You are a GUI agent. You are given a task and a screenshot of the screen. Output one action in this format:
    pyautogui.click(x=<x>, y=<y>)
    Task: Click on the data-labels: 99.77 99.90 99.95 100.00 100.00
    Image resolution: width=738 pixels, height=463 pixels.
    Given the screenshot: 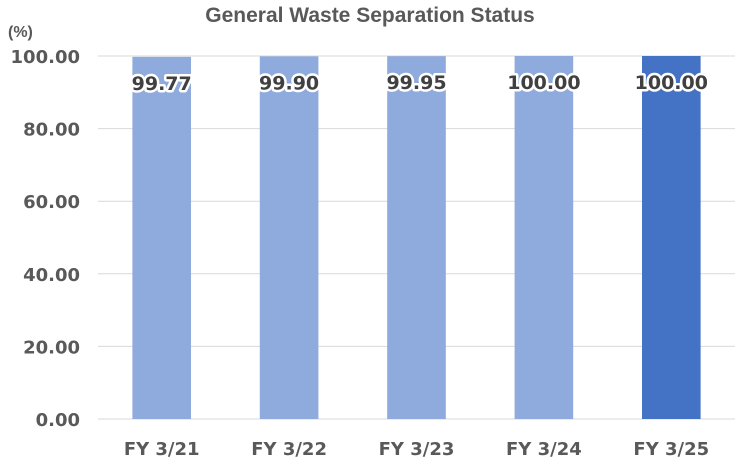 What is the action you would take?
    pyautogui.click(x=419, y=84)
    